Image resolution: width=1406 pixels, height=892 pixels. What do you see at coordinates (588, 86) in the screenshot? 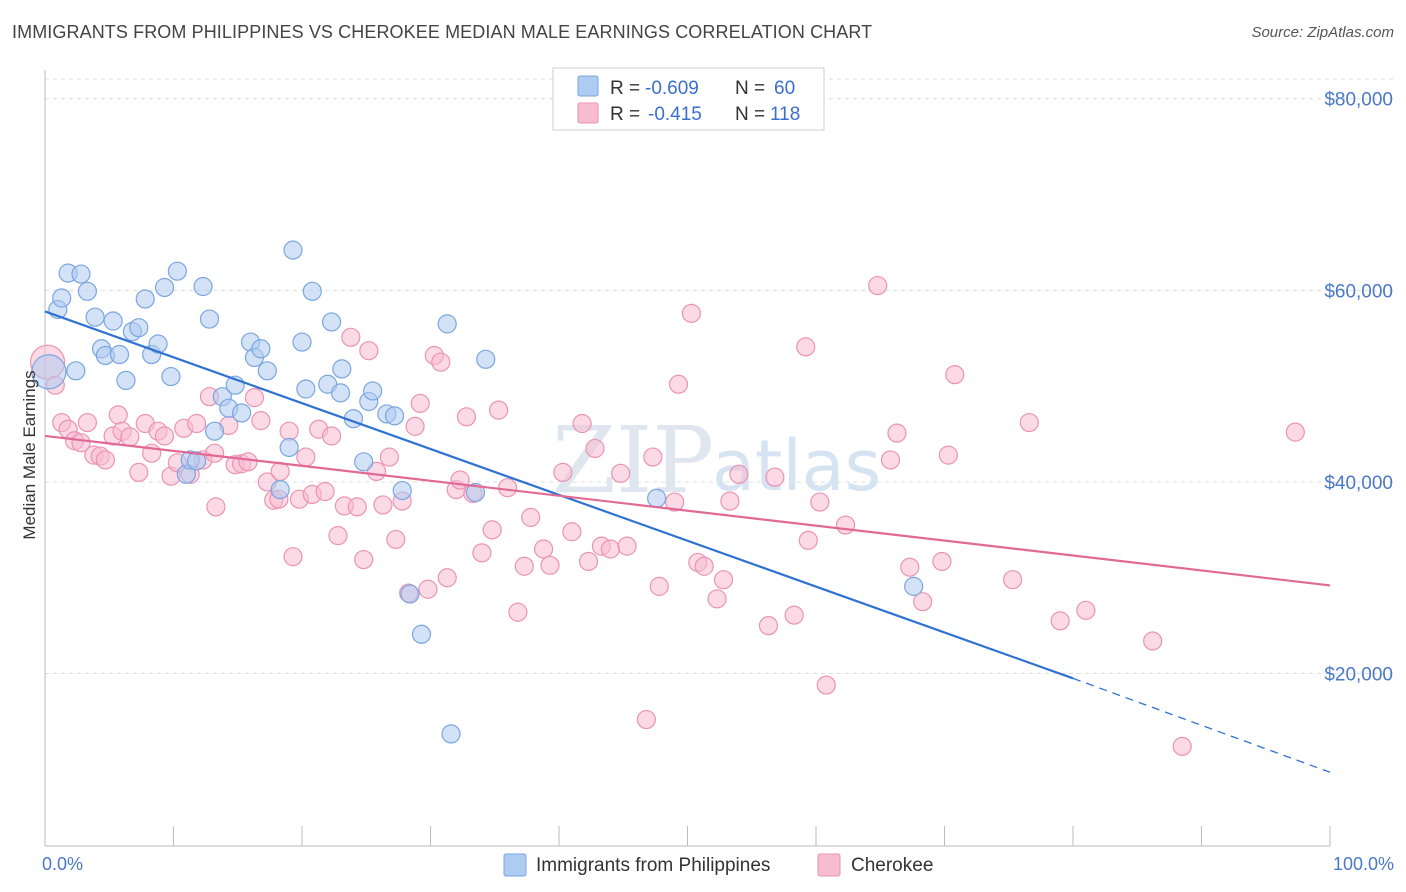
I see `legend-swatch-blue` at bounding box center [588, 86].